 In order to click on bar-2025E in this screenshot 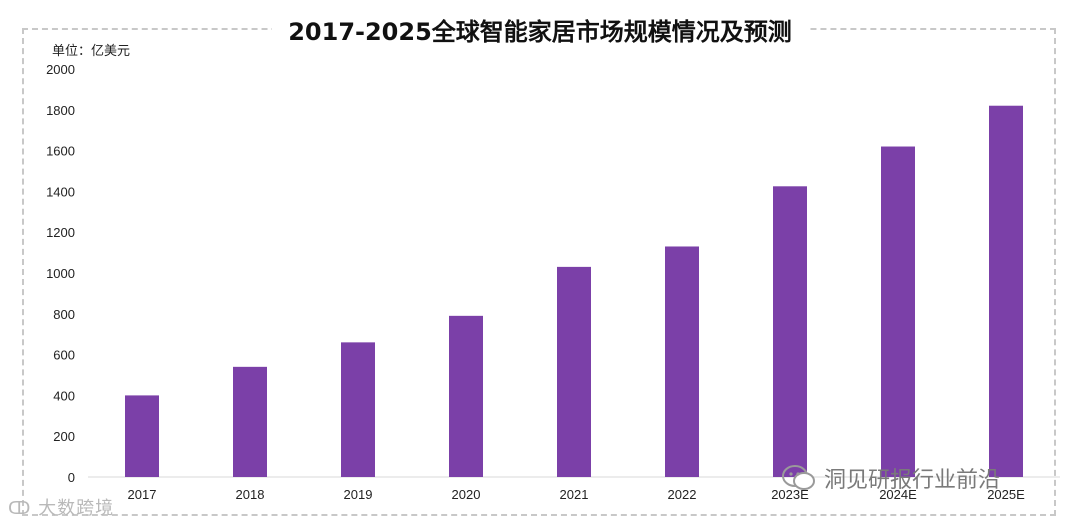, I will do `click(1006, 291)`.